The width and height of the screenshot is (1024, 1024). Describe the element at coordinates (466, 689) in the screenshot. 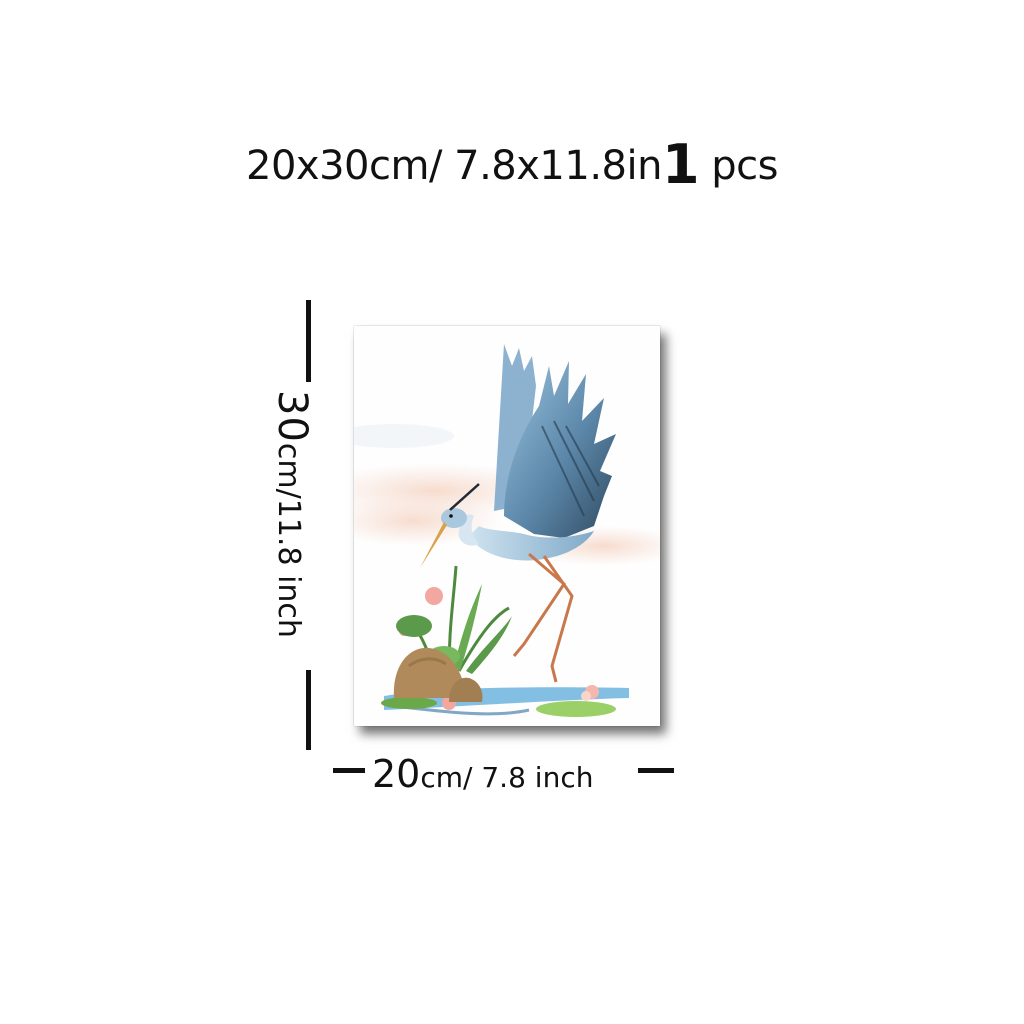

I see `rock-small` at that location.